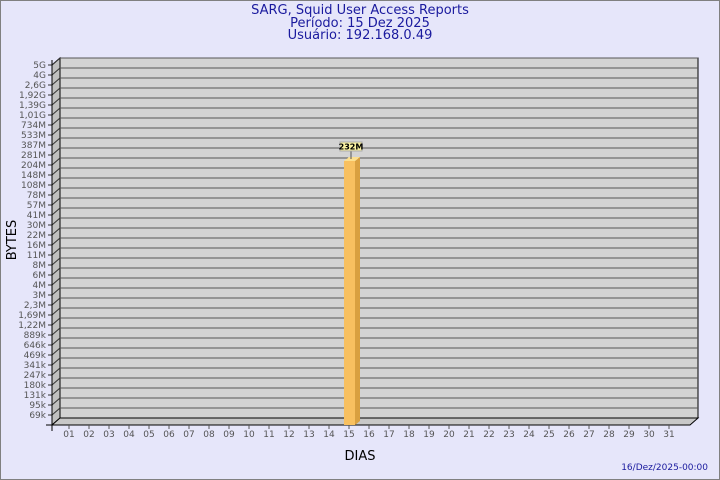 This screenshot has height=480, width=720. Describe the element at coordinates (35, 306) in the screenshot. I see `y-tick-label: 2,3M` at that location.